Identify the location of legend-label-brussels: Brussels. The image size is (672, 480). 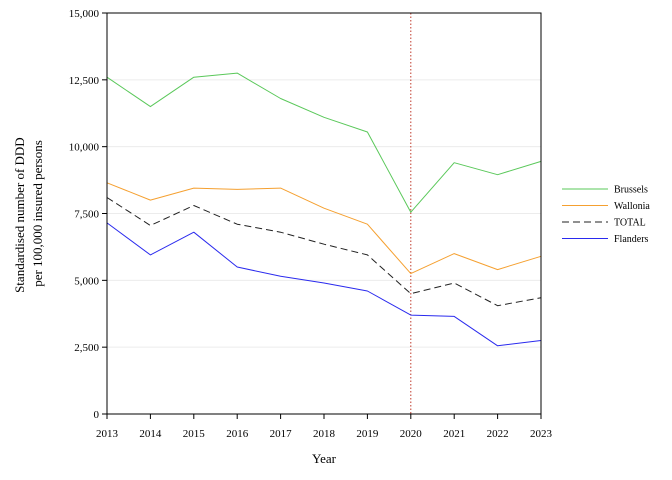
(631, 190).